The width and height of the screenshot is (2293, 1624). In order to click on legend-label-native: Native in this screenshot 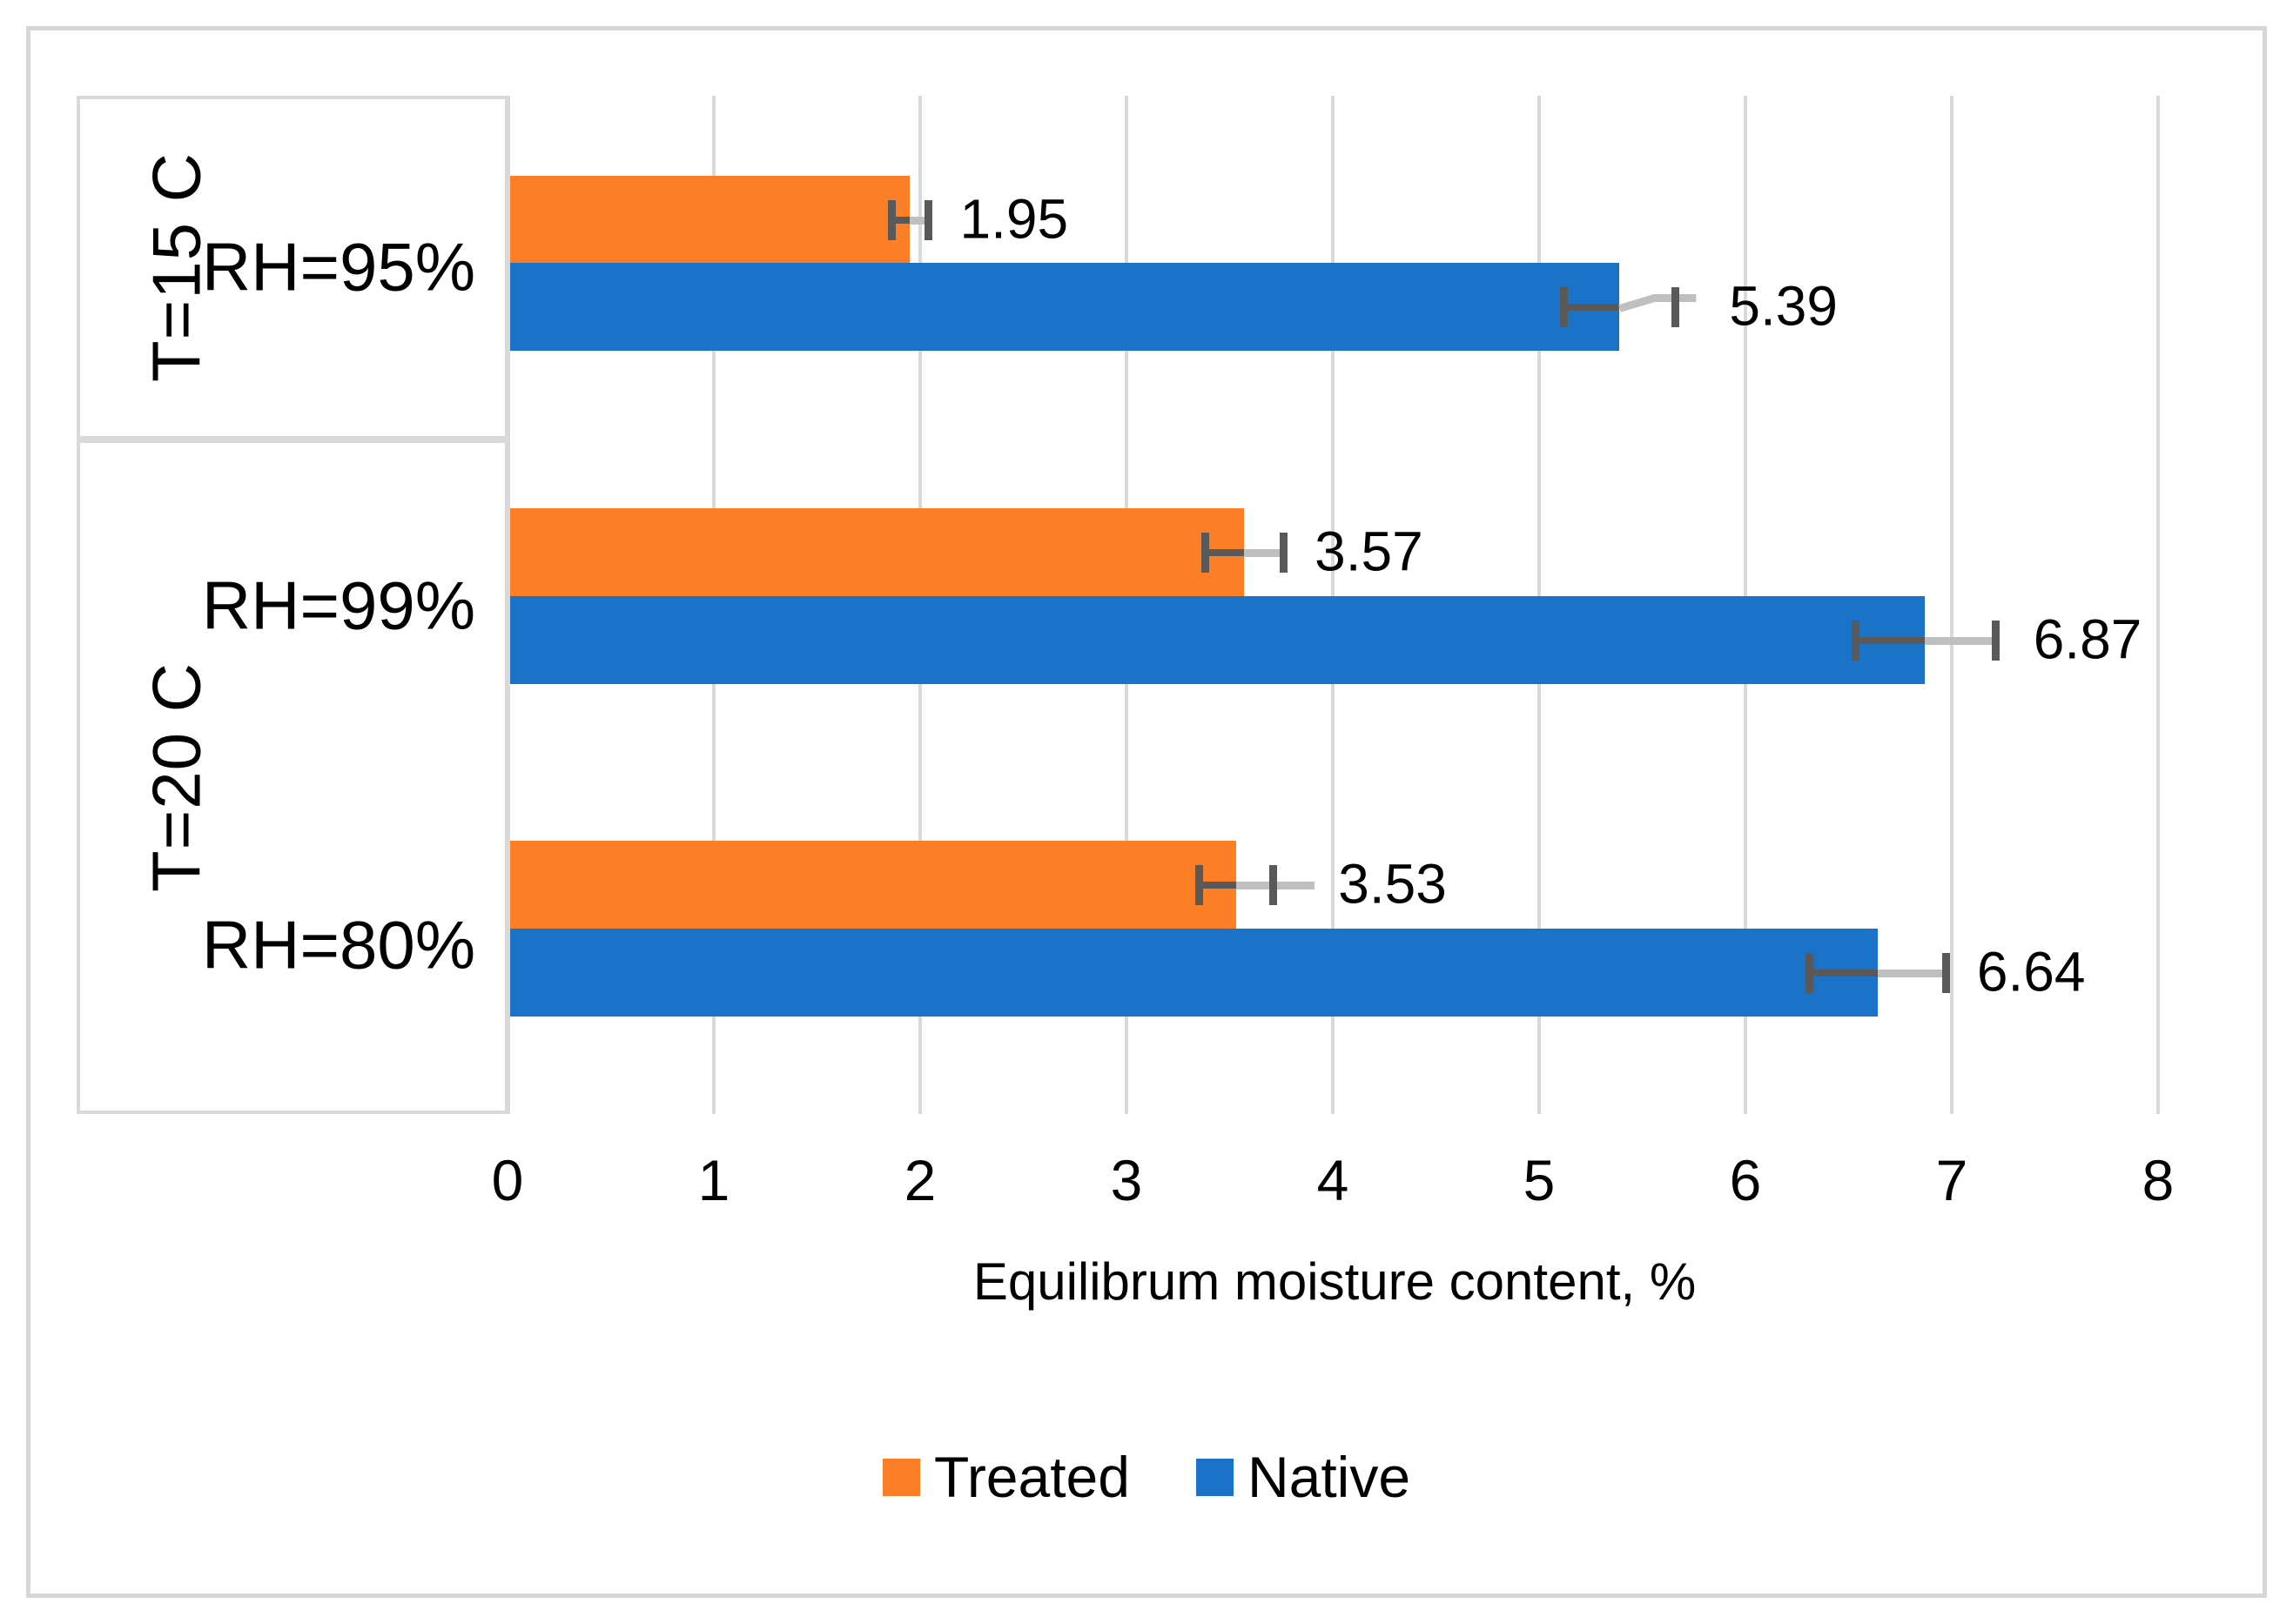, I will do `click(1329, 1477)`.